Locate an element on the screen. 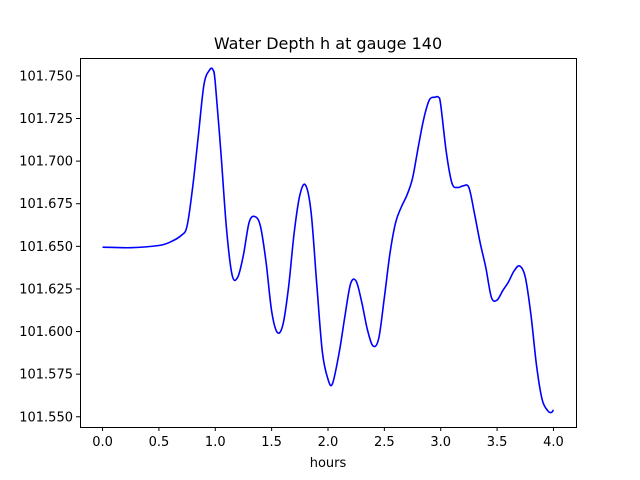 The image size is (640, 480). y-tick-label: 101.700 is located at coordinates (46, 162).